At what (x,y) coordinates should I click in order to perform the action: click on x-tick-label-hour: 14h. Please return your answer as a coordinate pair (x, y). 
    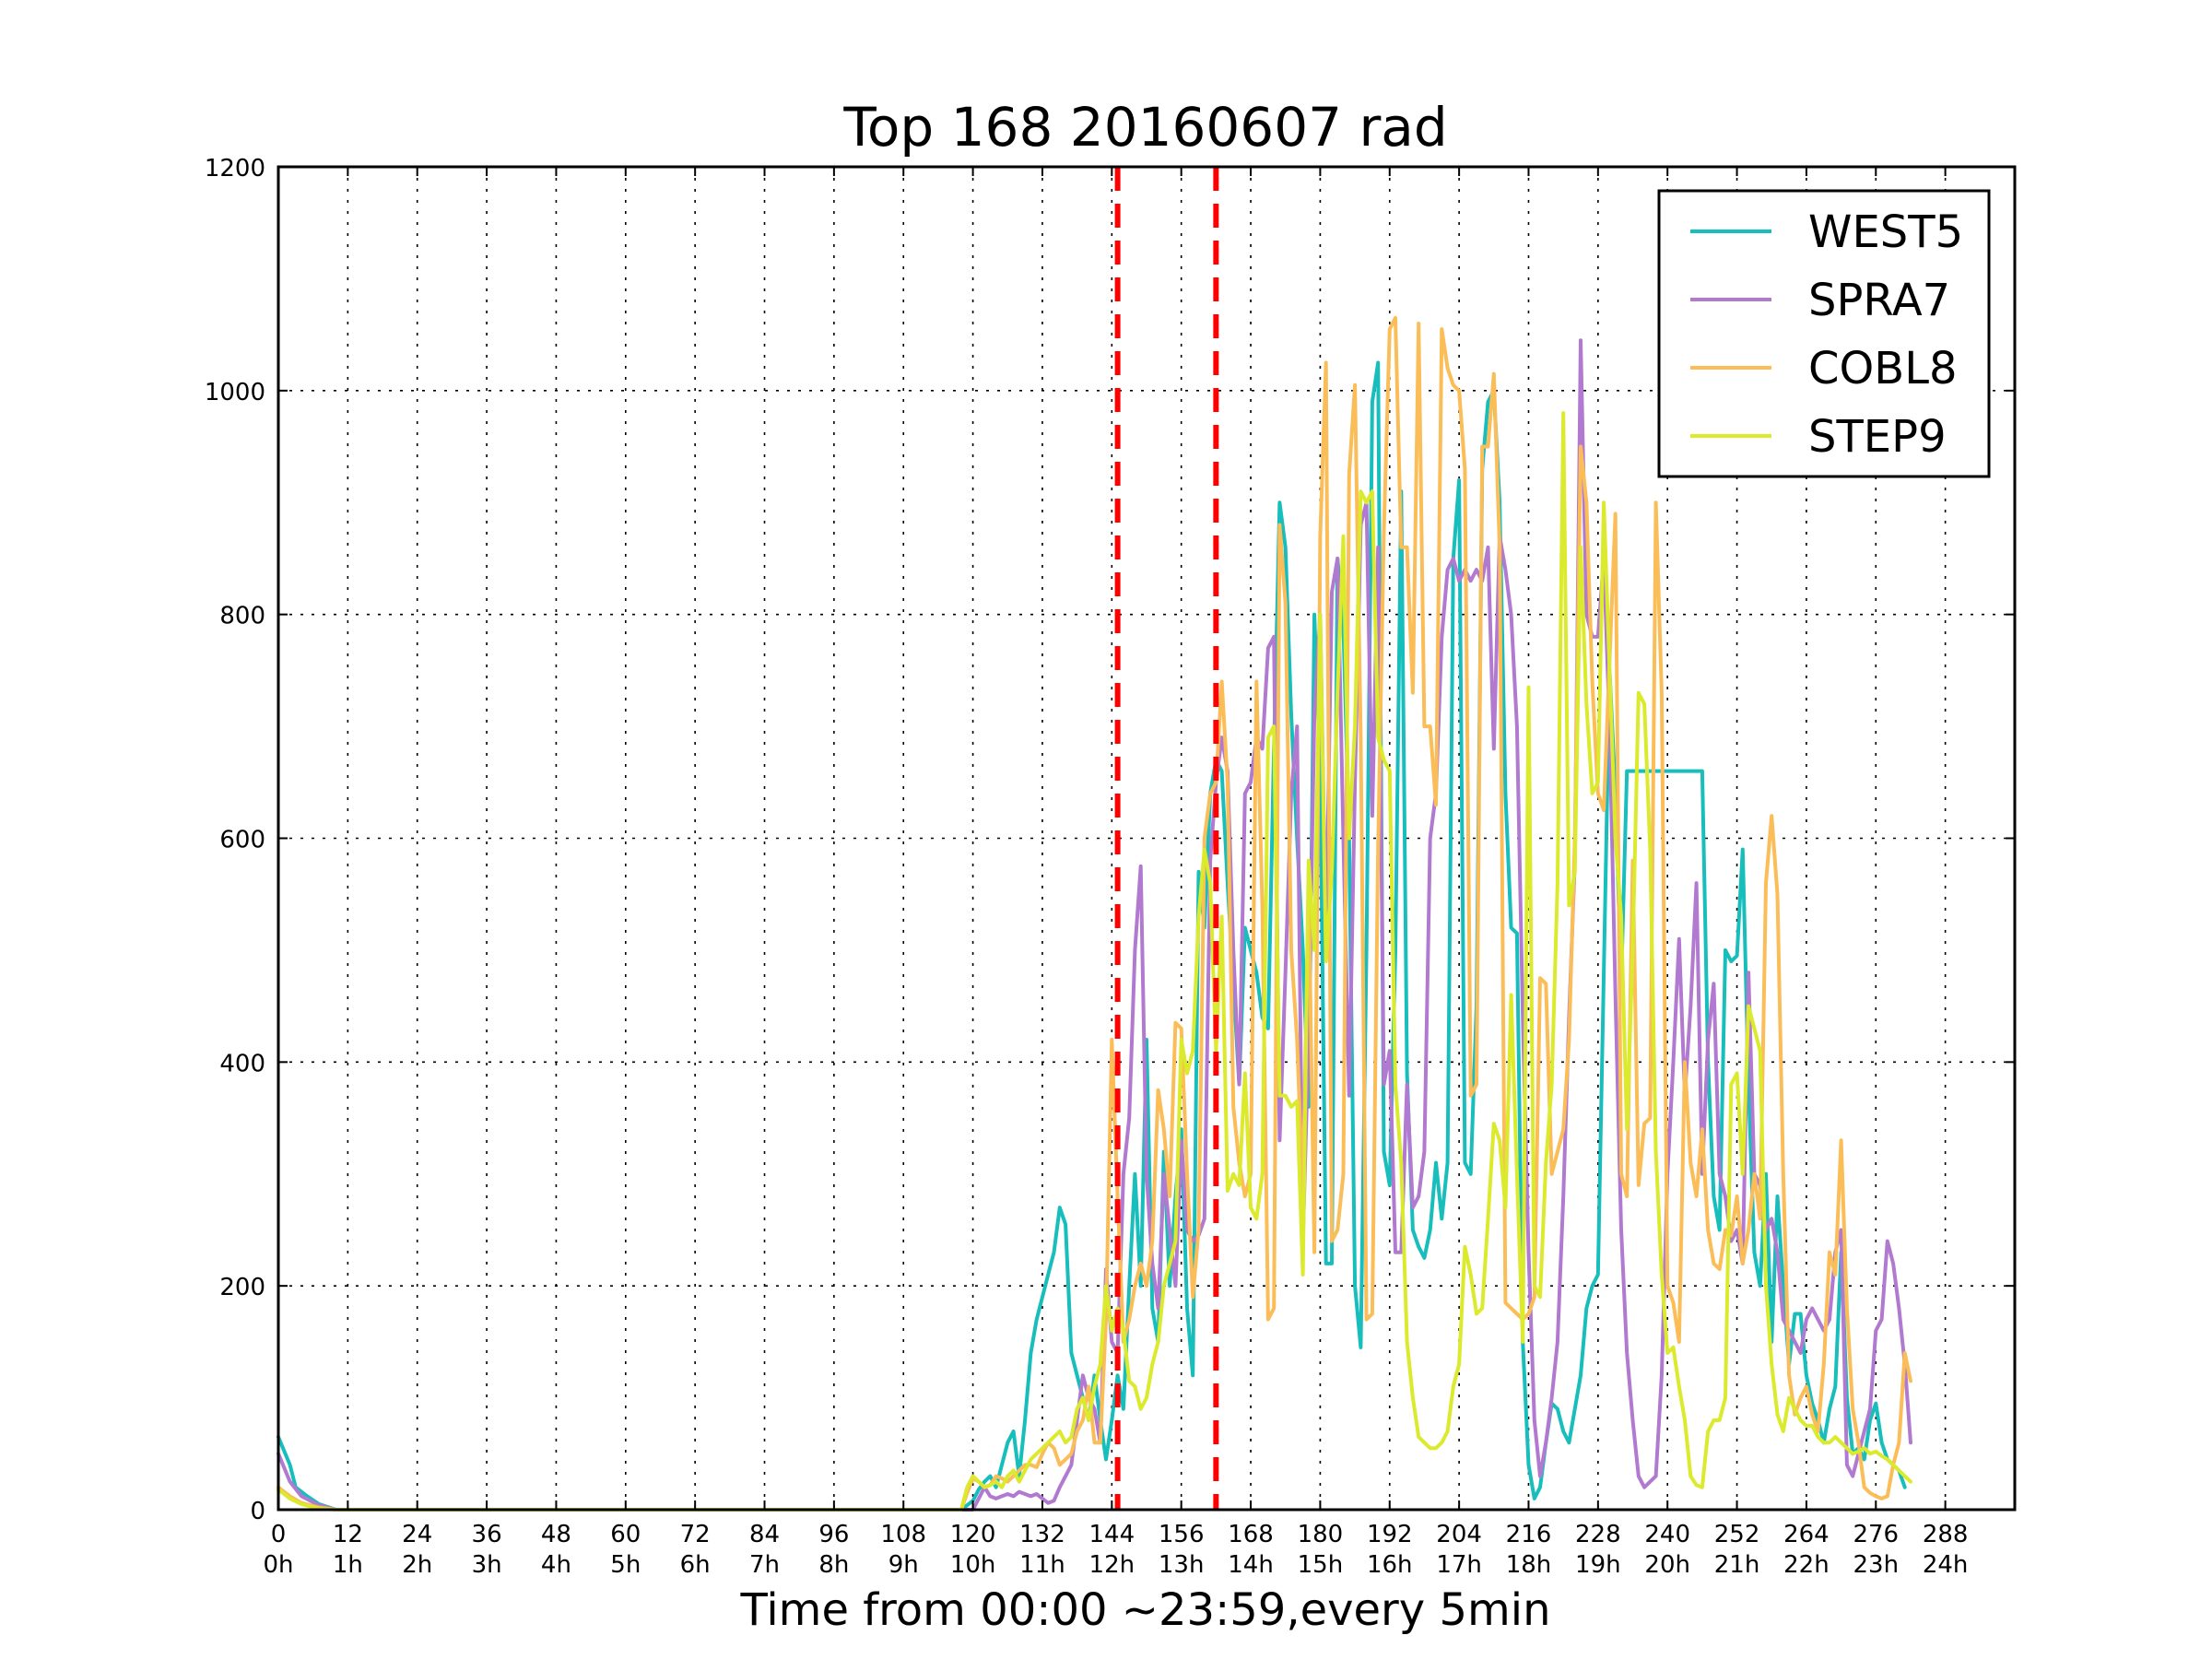
    Looking at the image, I should click on (1251, 1565).